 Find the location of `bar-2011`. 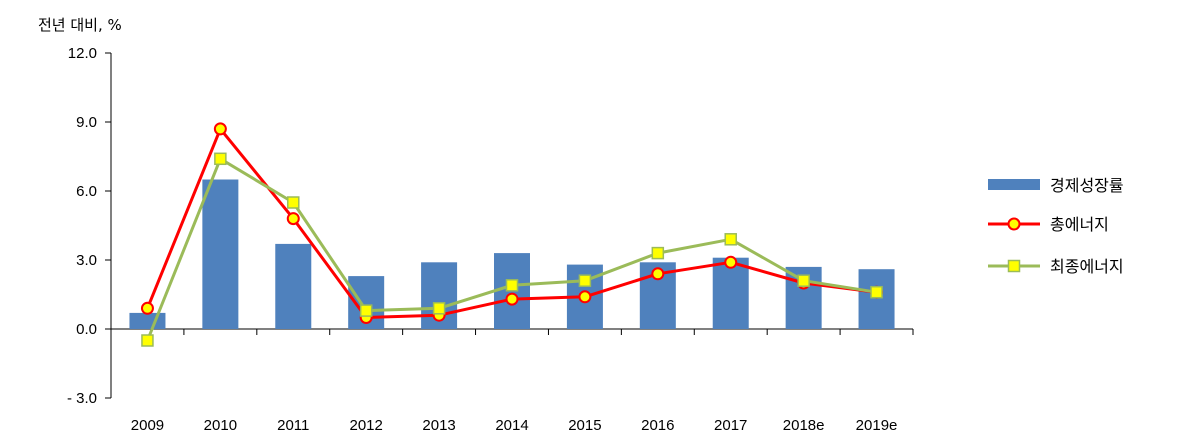

bar-2011 is located at coordinates (293, 286).